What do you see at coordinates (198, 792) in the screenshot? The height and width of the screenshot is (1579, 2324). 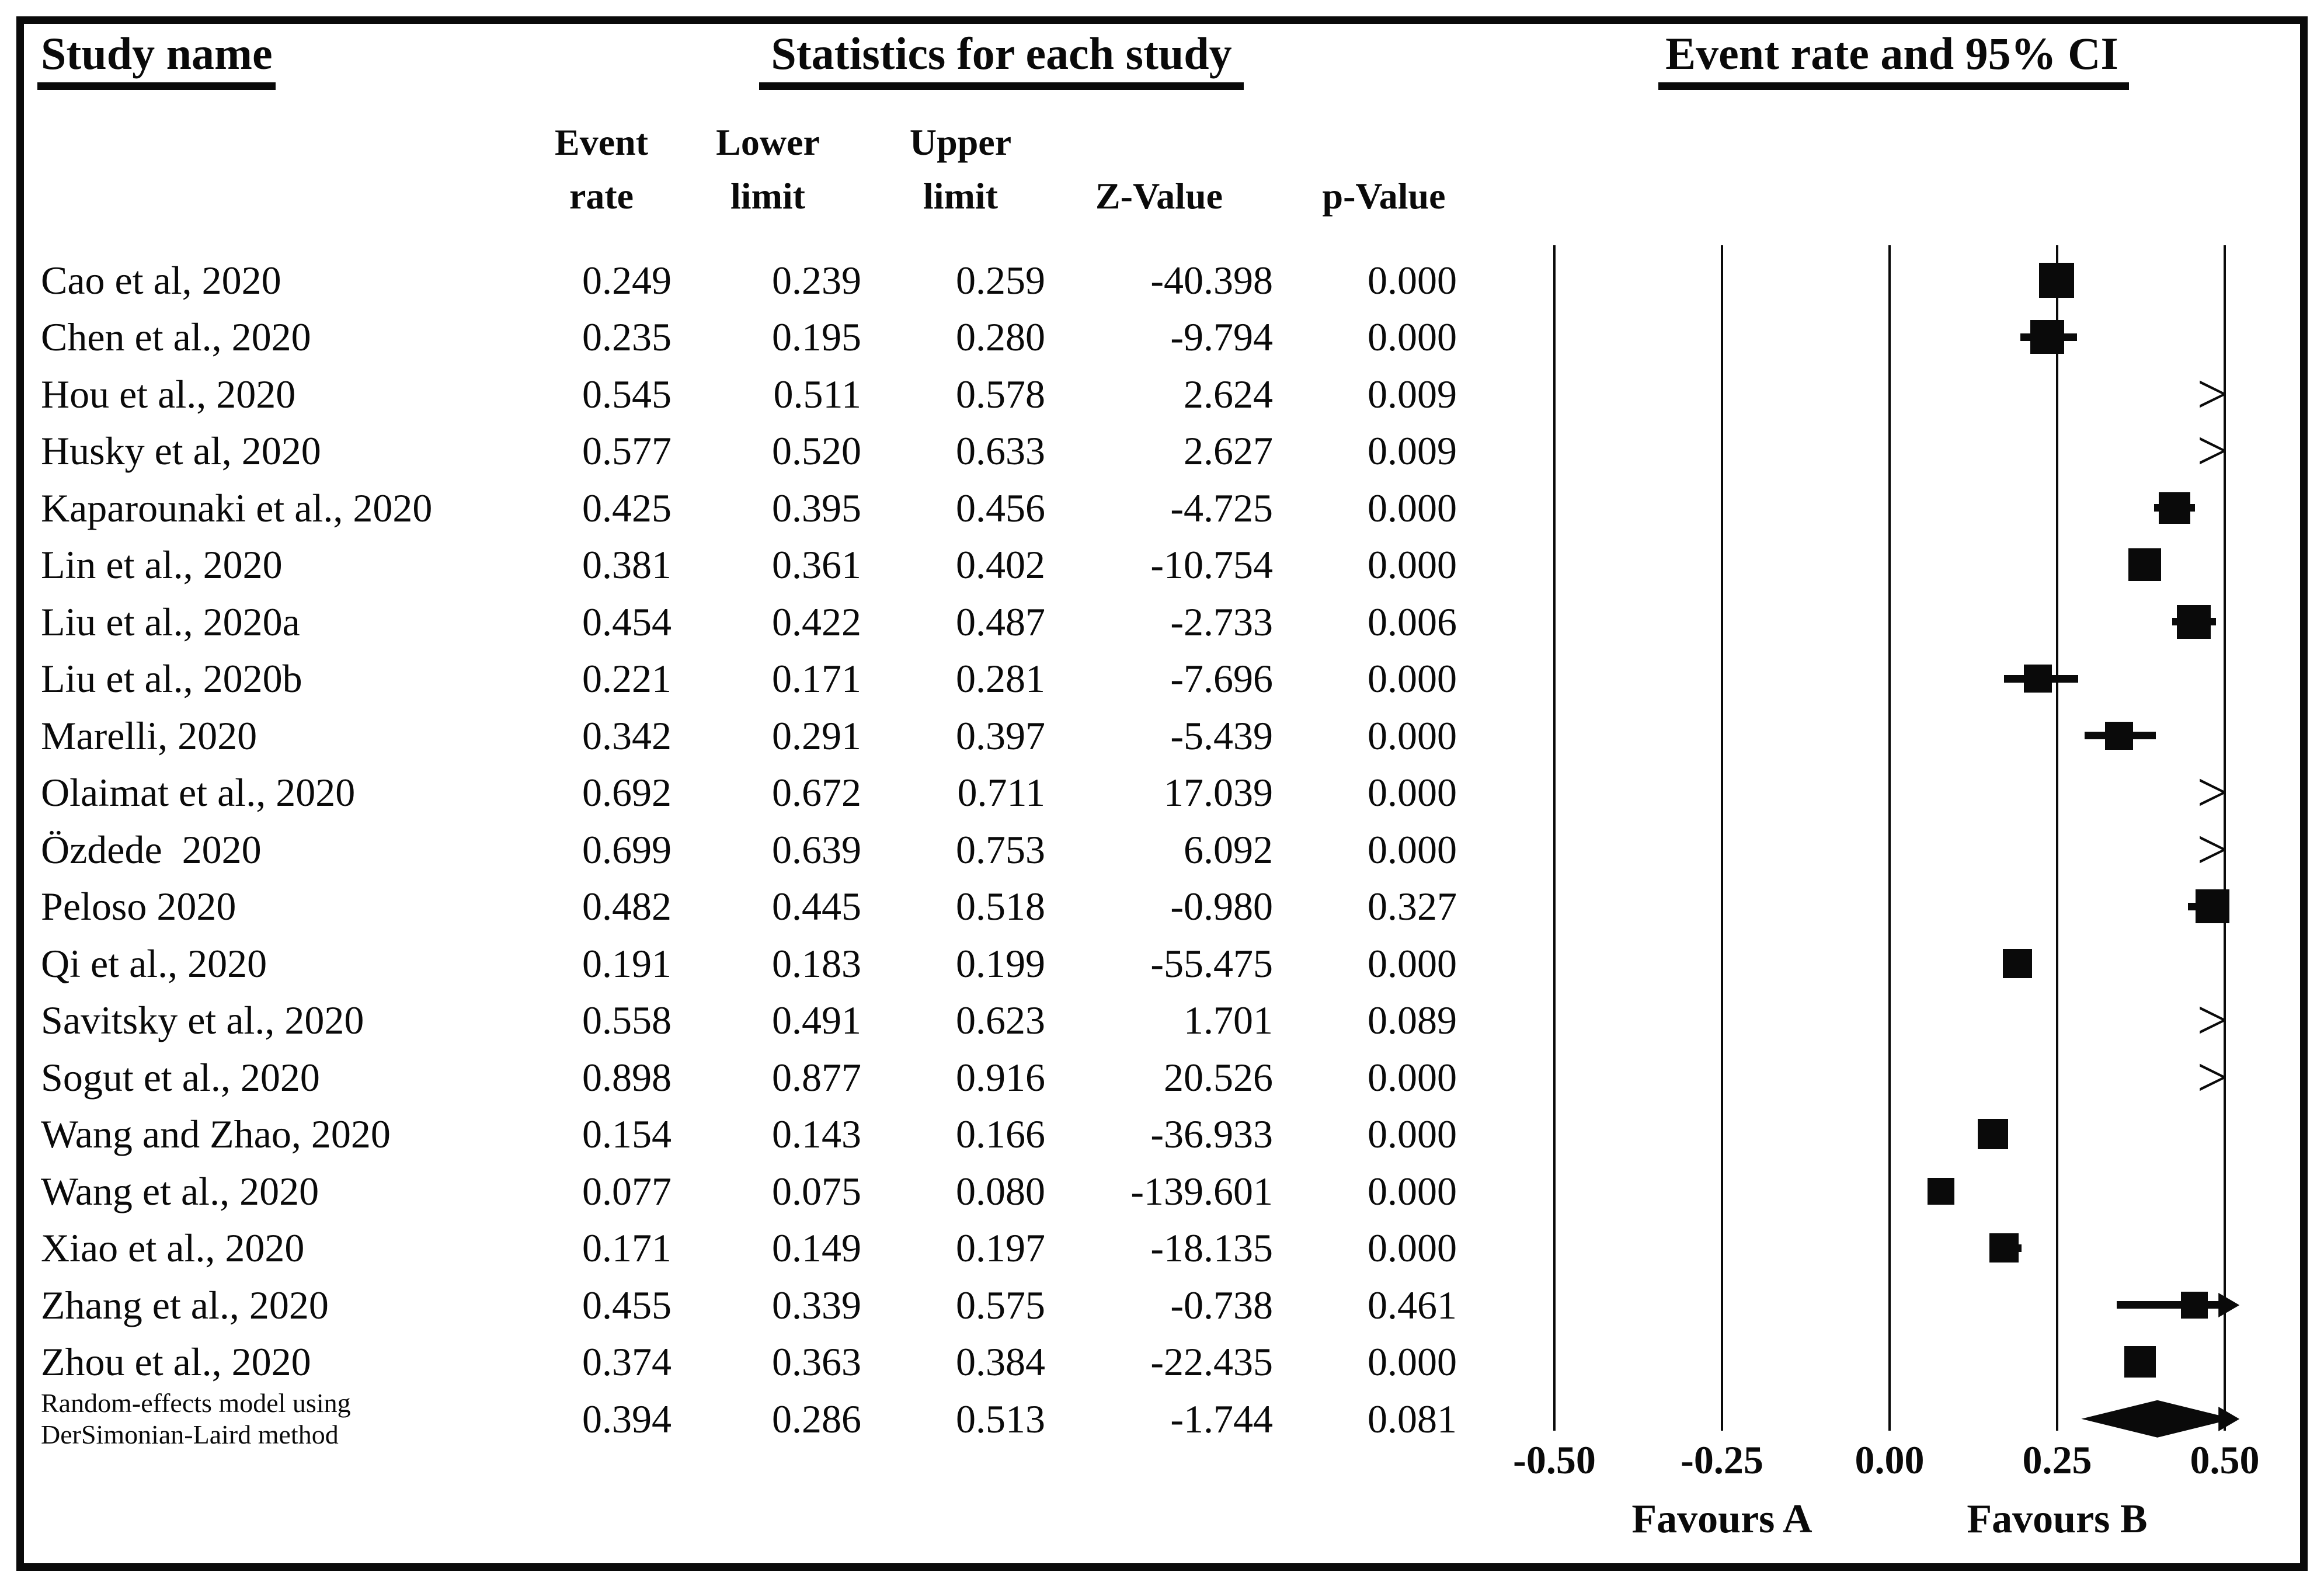 I see `study-name-cell: Olaimat et al., 2020` at bounding box center [198, 792].